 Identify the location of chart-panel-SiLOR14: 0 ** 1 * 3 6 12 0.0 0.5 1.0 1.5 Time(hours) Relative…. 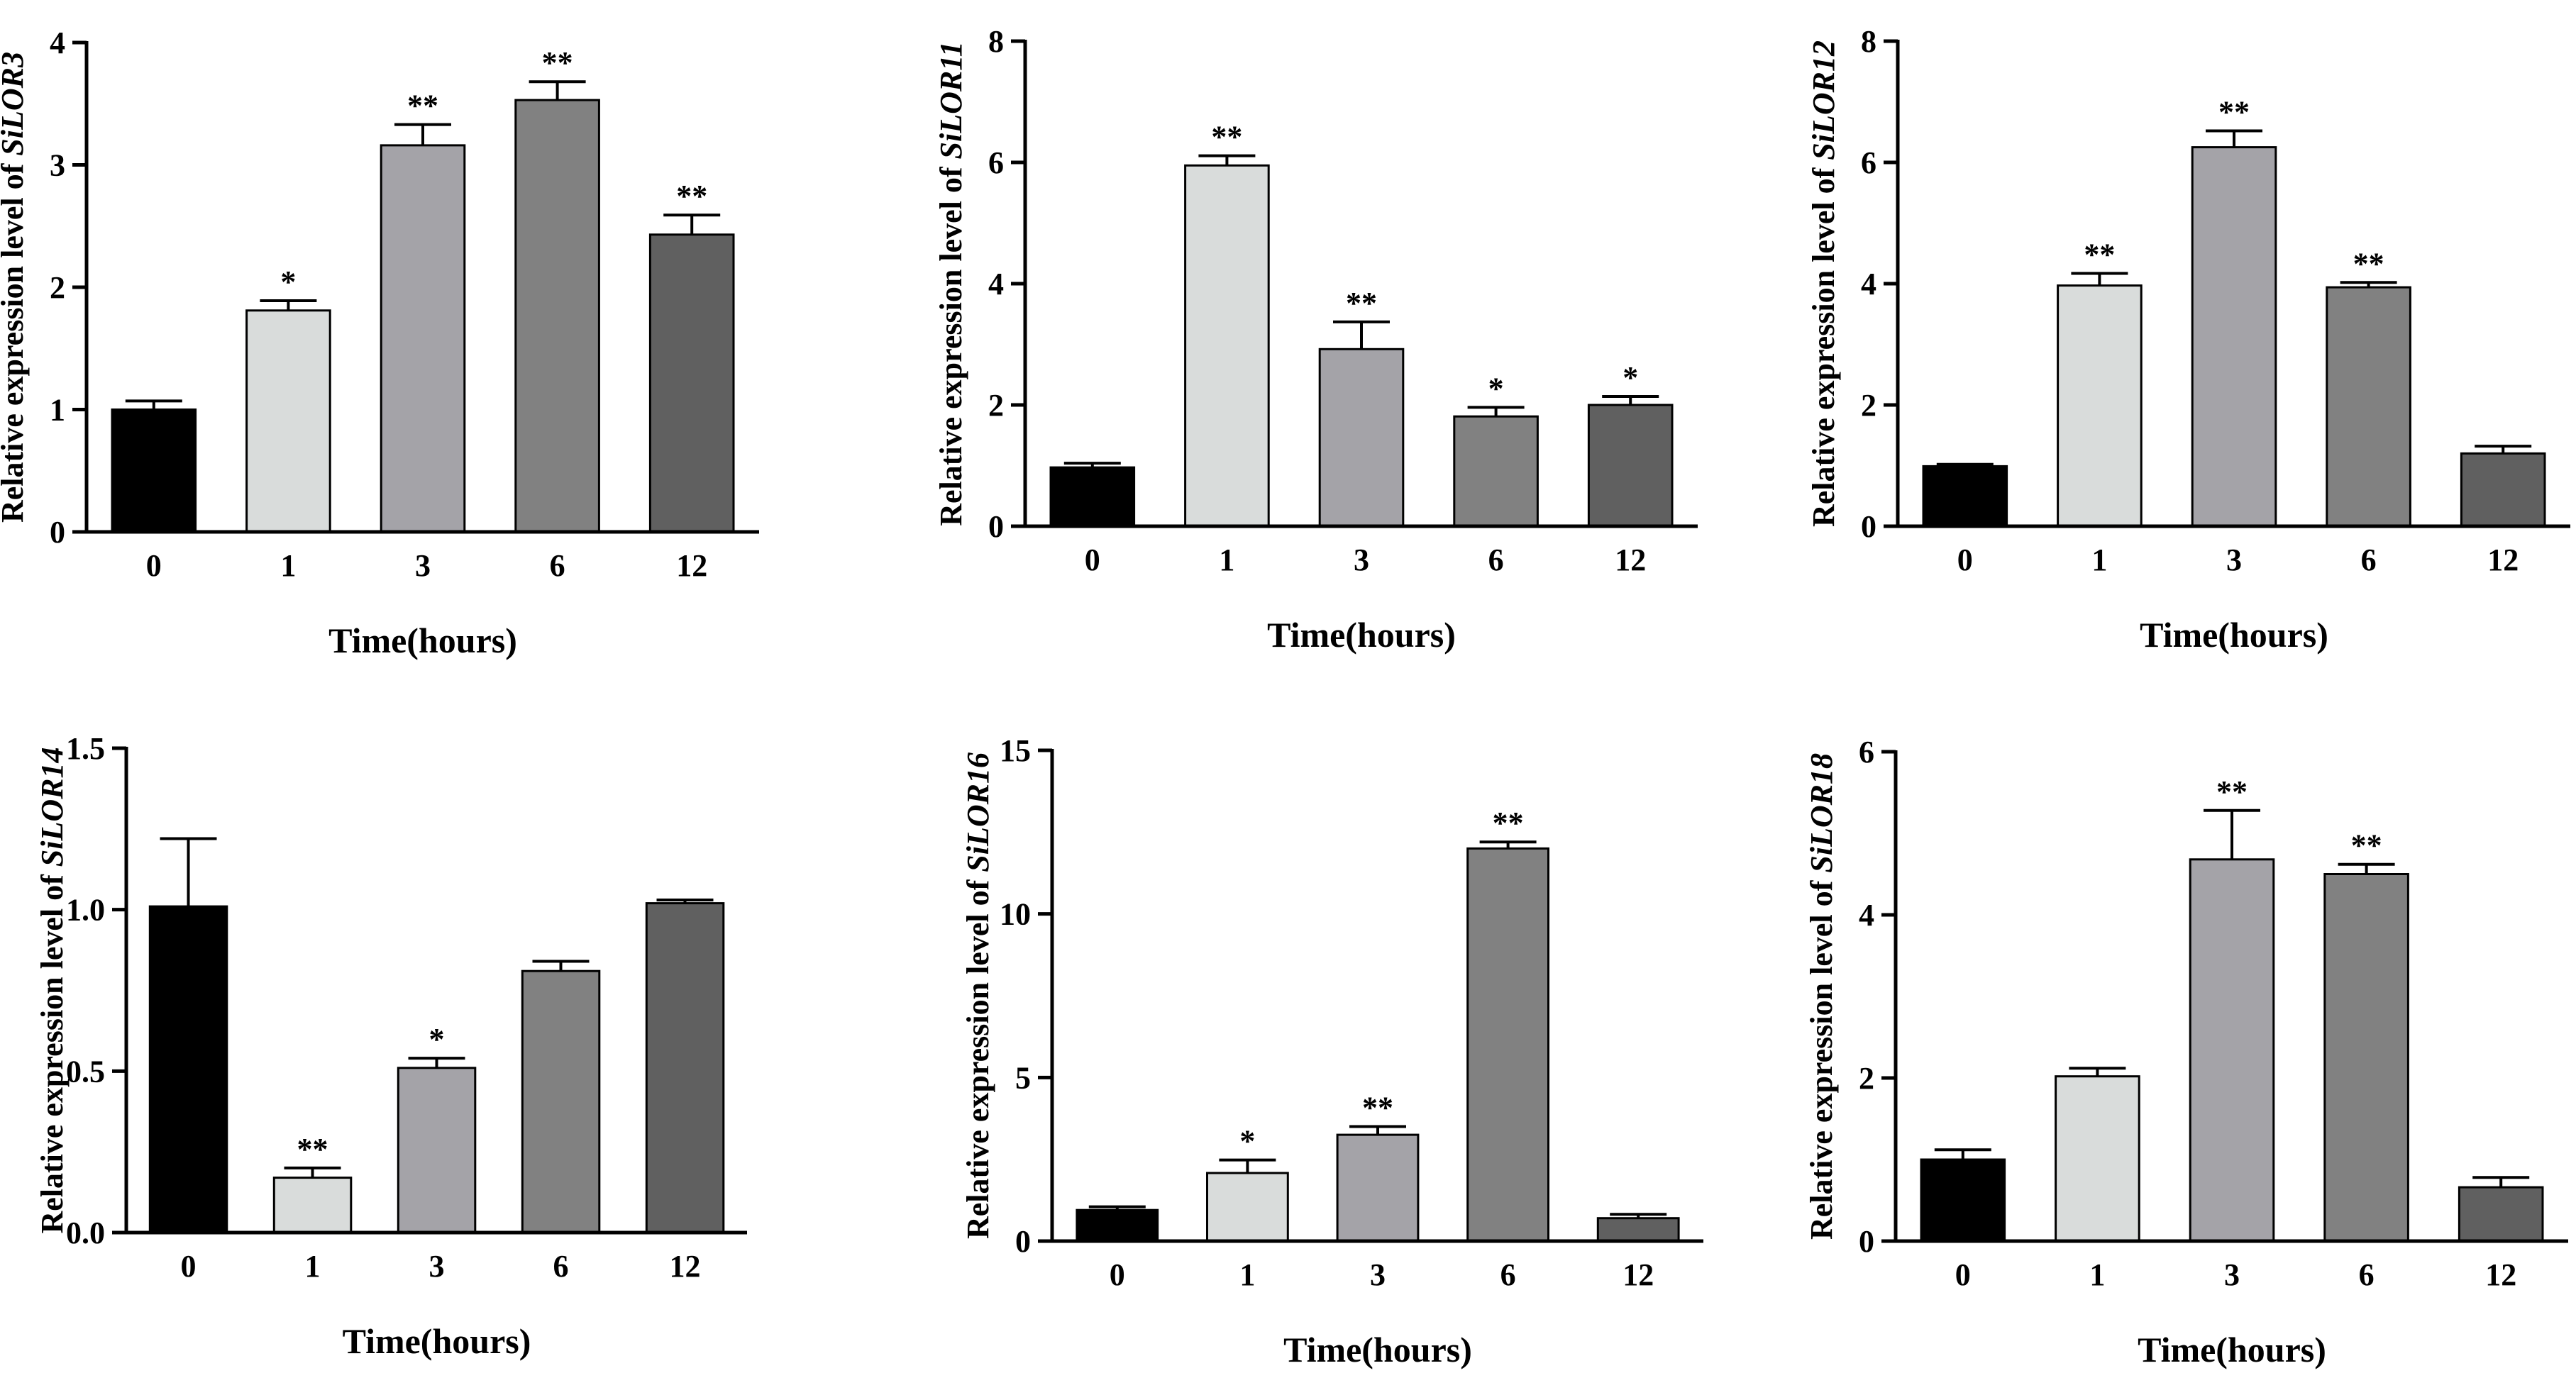
(391, 1046).